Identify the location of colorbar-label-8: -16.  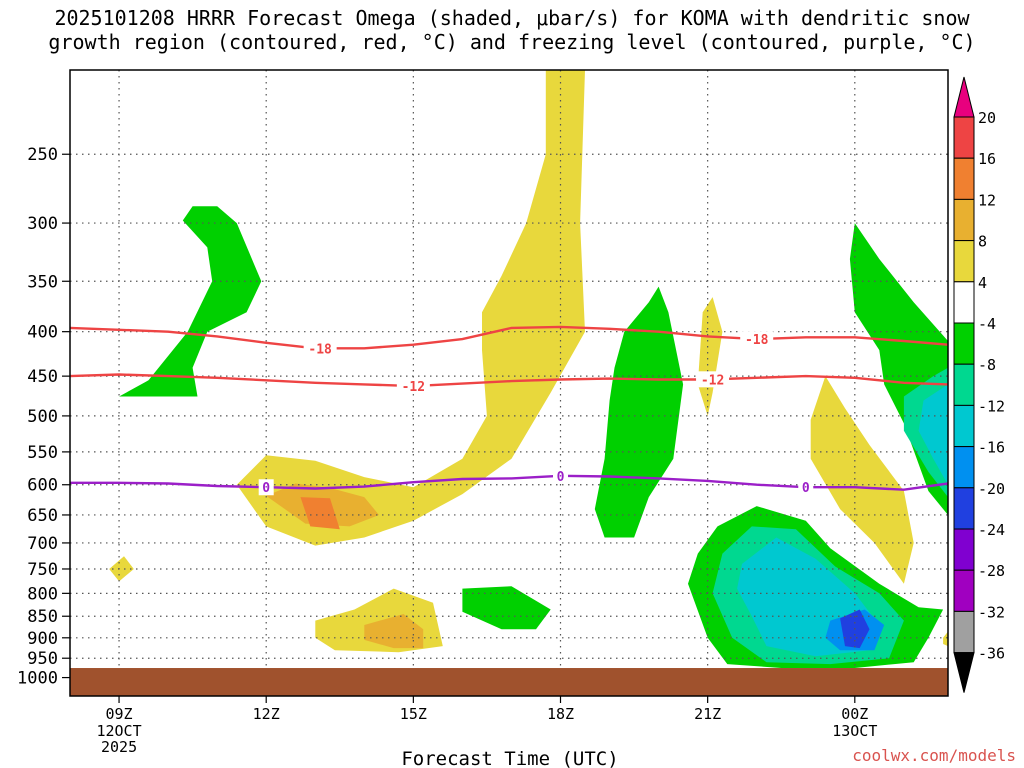
(991, 448).